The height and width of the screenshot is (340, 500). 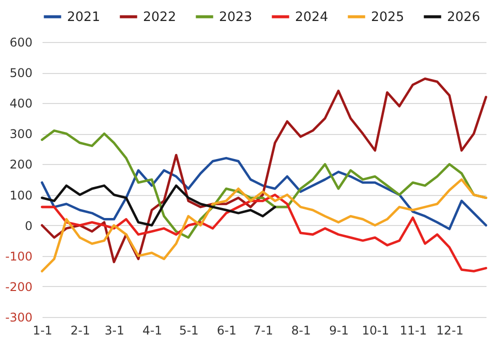 What do you see at coordinates (413, 331) in the screenshot?
I see `x-tick-label: 11-1` at bounding box center [413, 331].